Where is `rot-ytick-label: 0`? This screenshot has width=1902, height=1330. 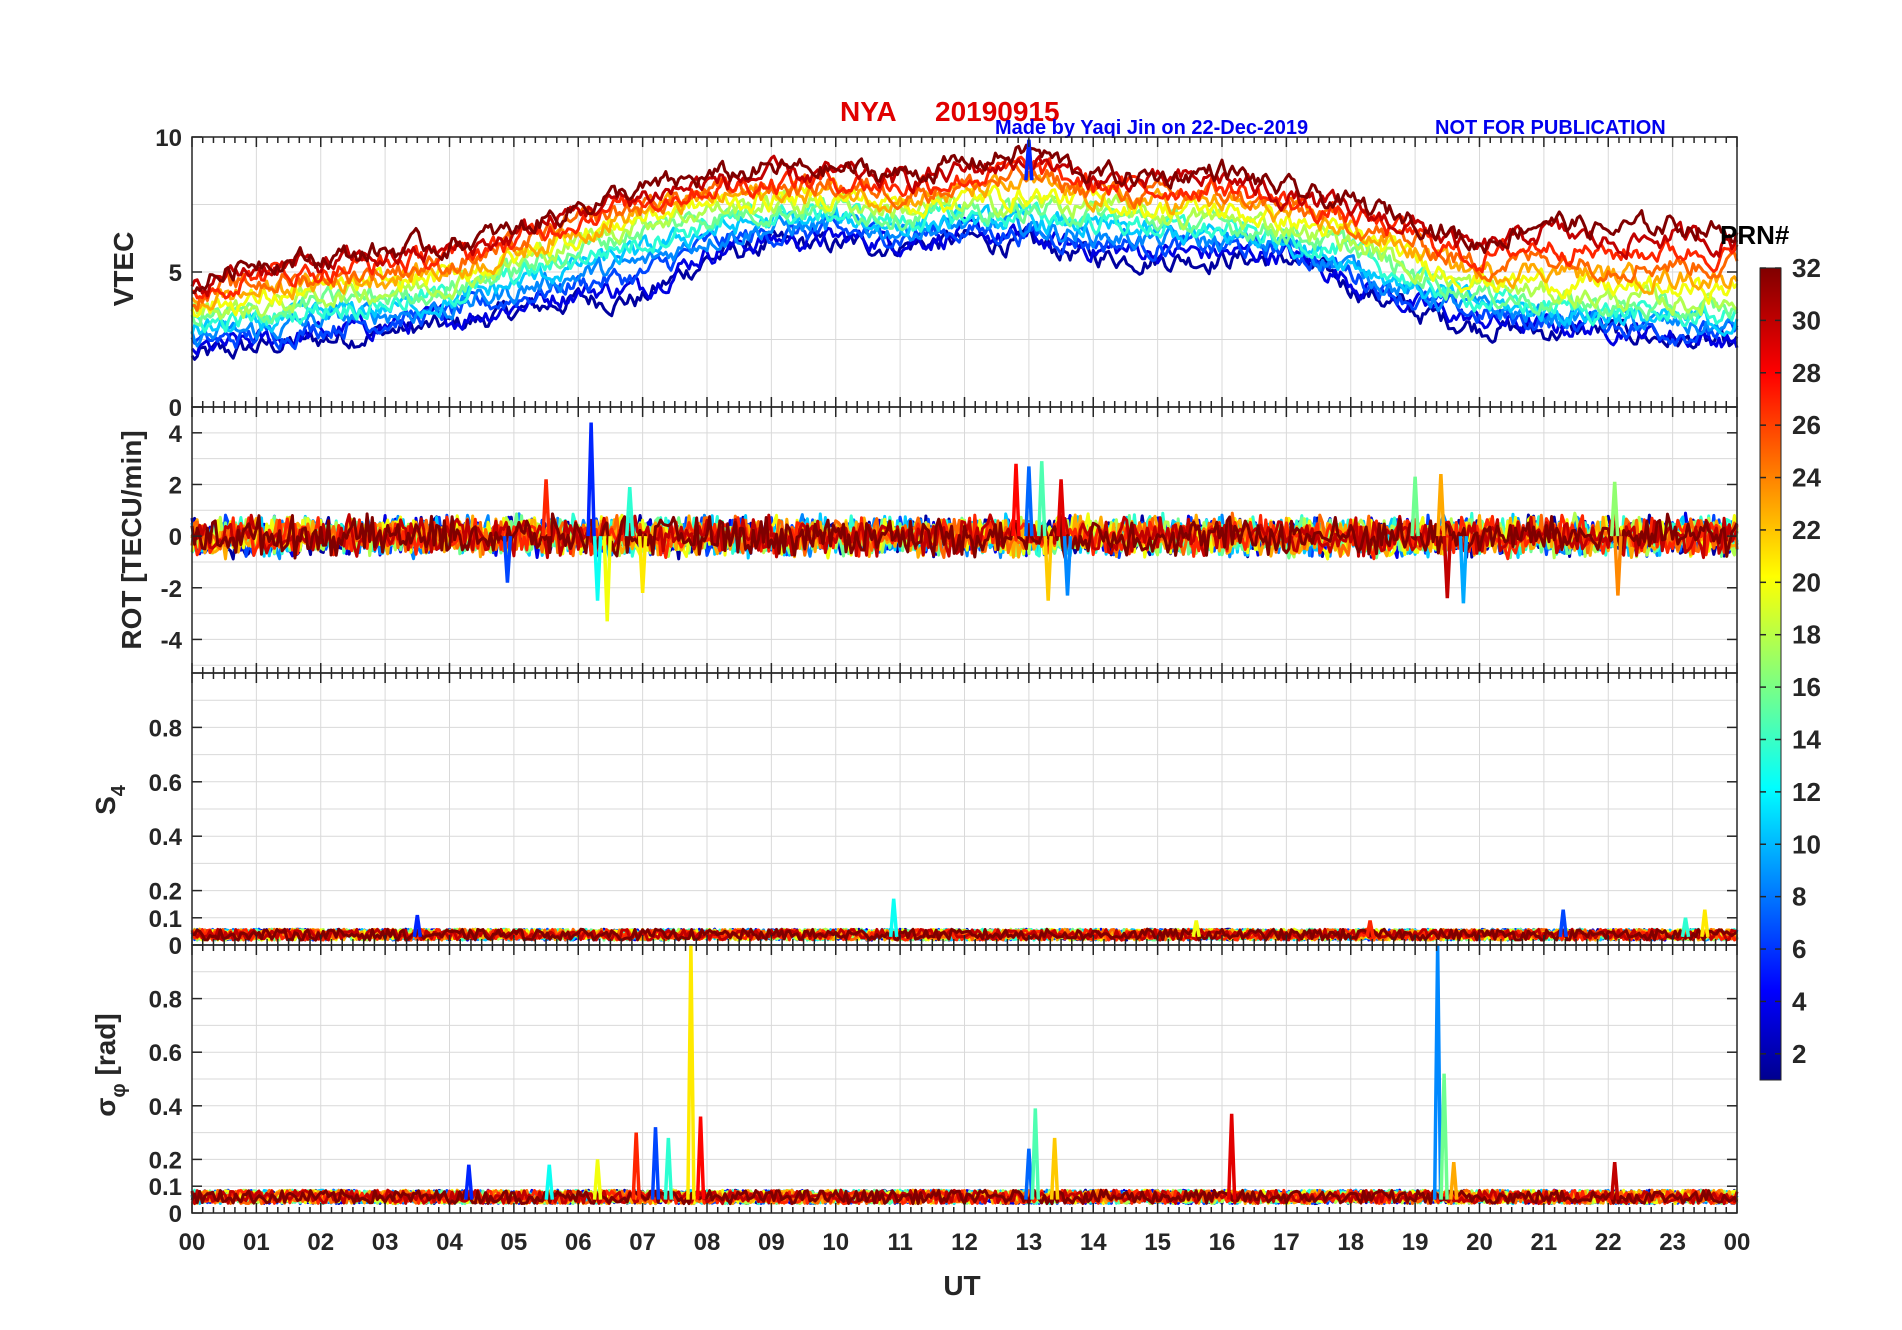
rot-ytick-label: 0 is located at coordinates (175, 537).